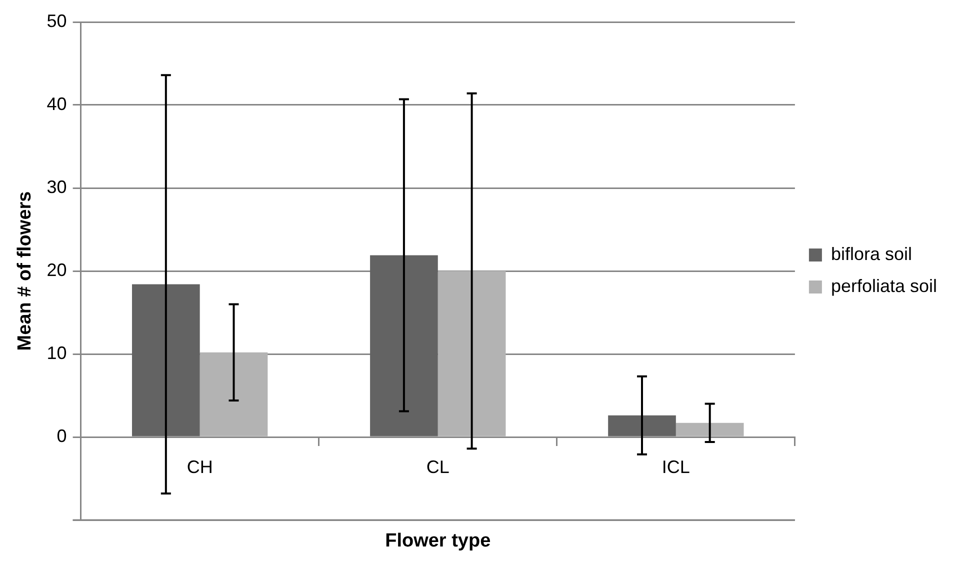  I want to click on y-tick-label: 20, so click(56, 270).